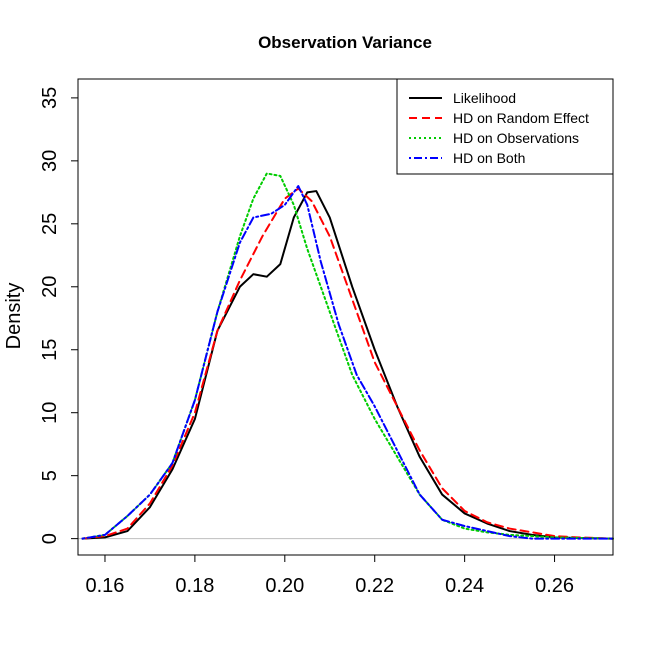  I want to click on y-tick-label: 25, so click(50, 224).